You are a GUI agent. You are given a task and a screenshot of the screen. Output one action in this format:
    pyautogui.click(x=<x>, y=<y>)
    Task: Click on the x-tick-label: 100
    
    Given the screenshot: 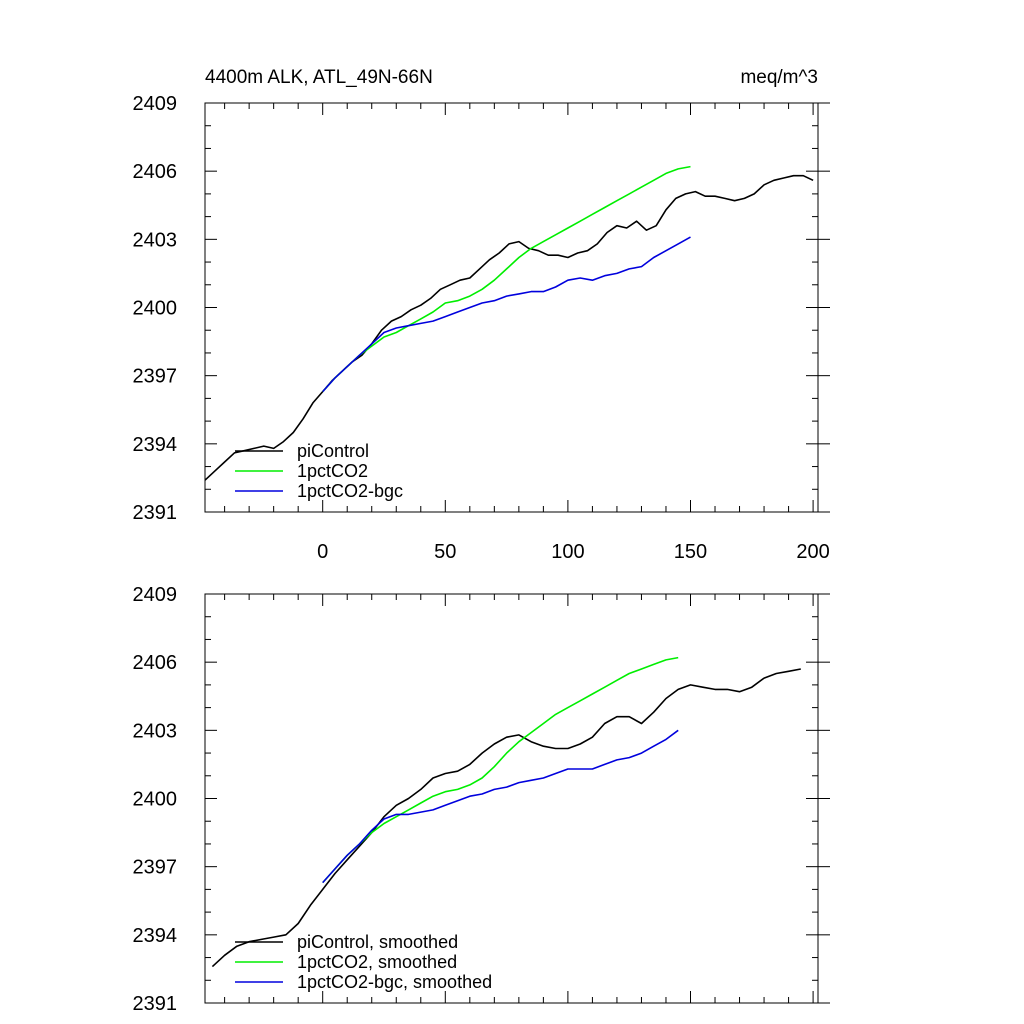 What is the action you would take?
    pyautogui.click(x=567, y=552)
    